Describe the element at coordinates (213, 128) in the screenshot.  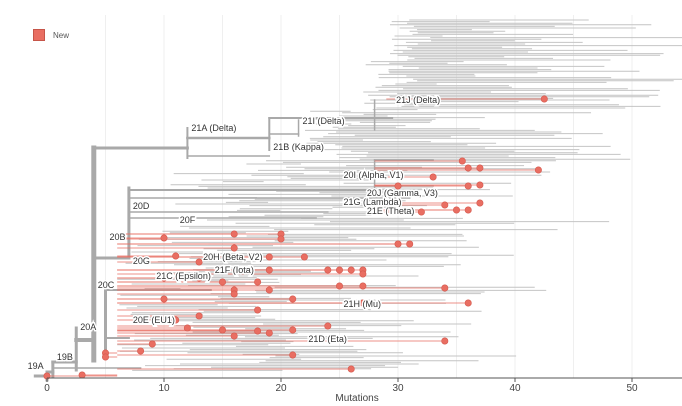
I see `clade-label: 21A (Delta)` at that location.